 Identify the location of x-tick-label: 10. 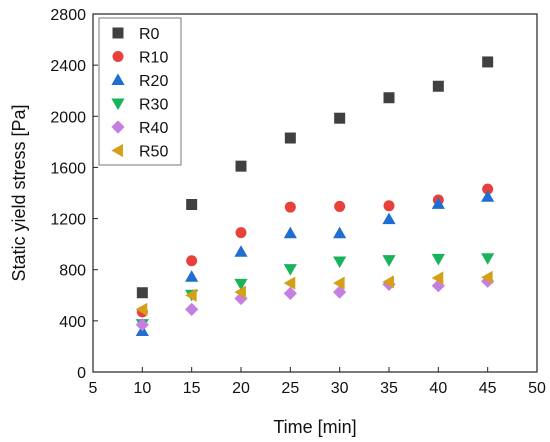
(142, 388).